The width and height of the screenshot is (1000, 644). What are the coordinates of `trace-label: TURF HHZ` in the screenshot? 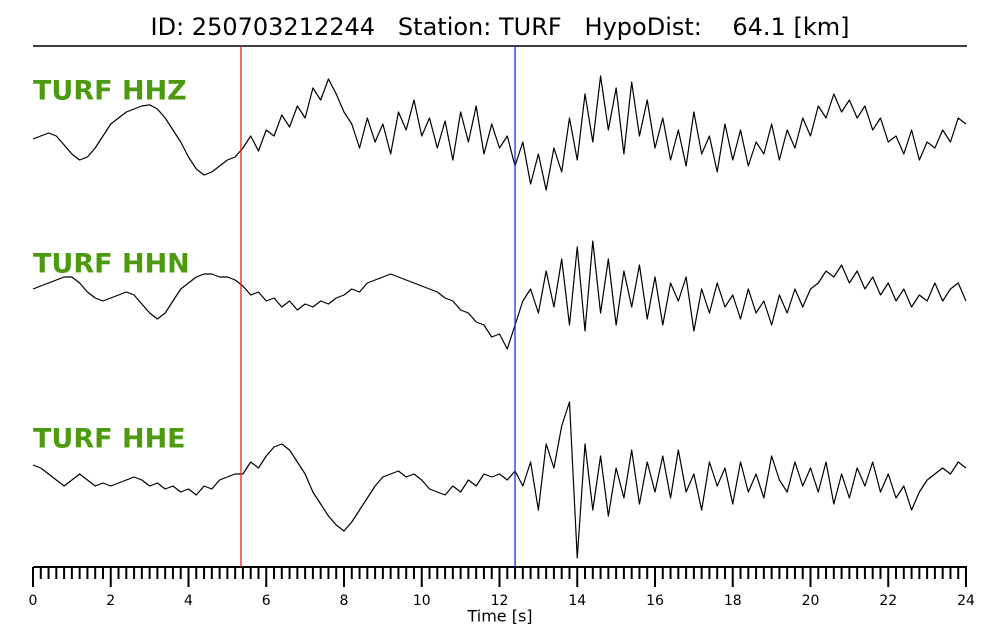 It's located at (110, 91).